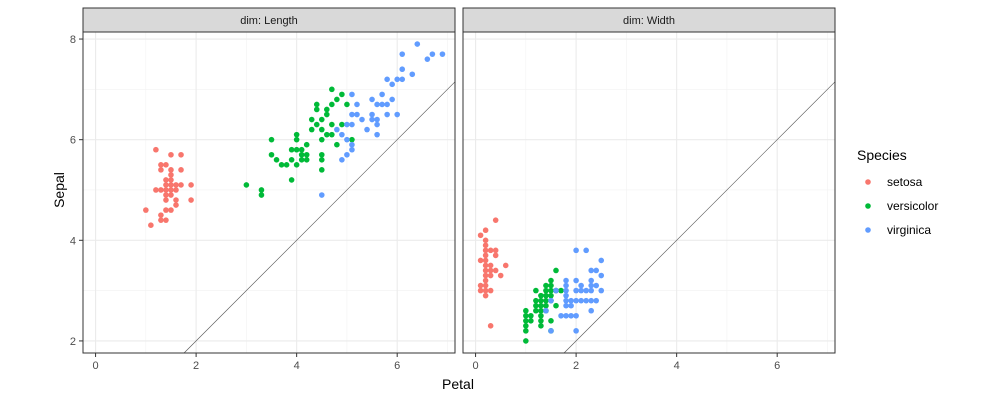  What do you see at coordinates (196, 366) in the screenshot?
I see `x-tick-label: 2` at bounding box center [196, 366].